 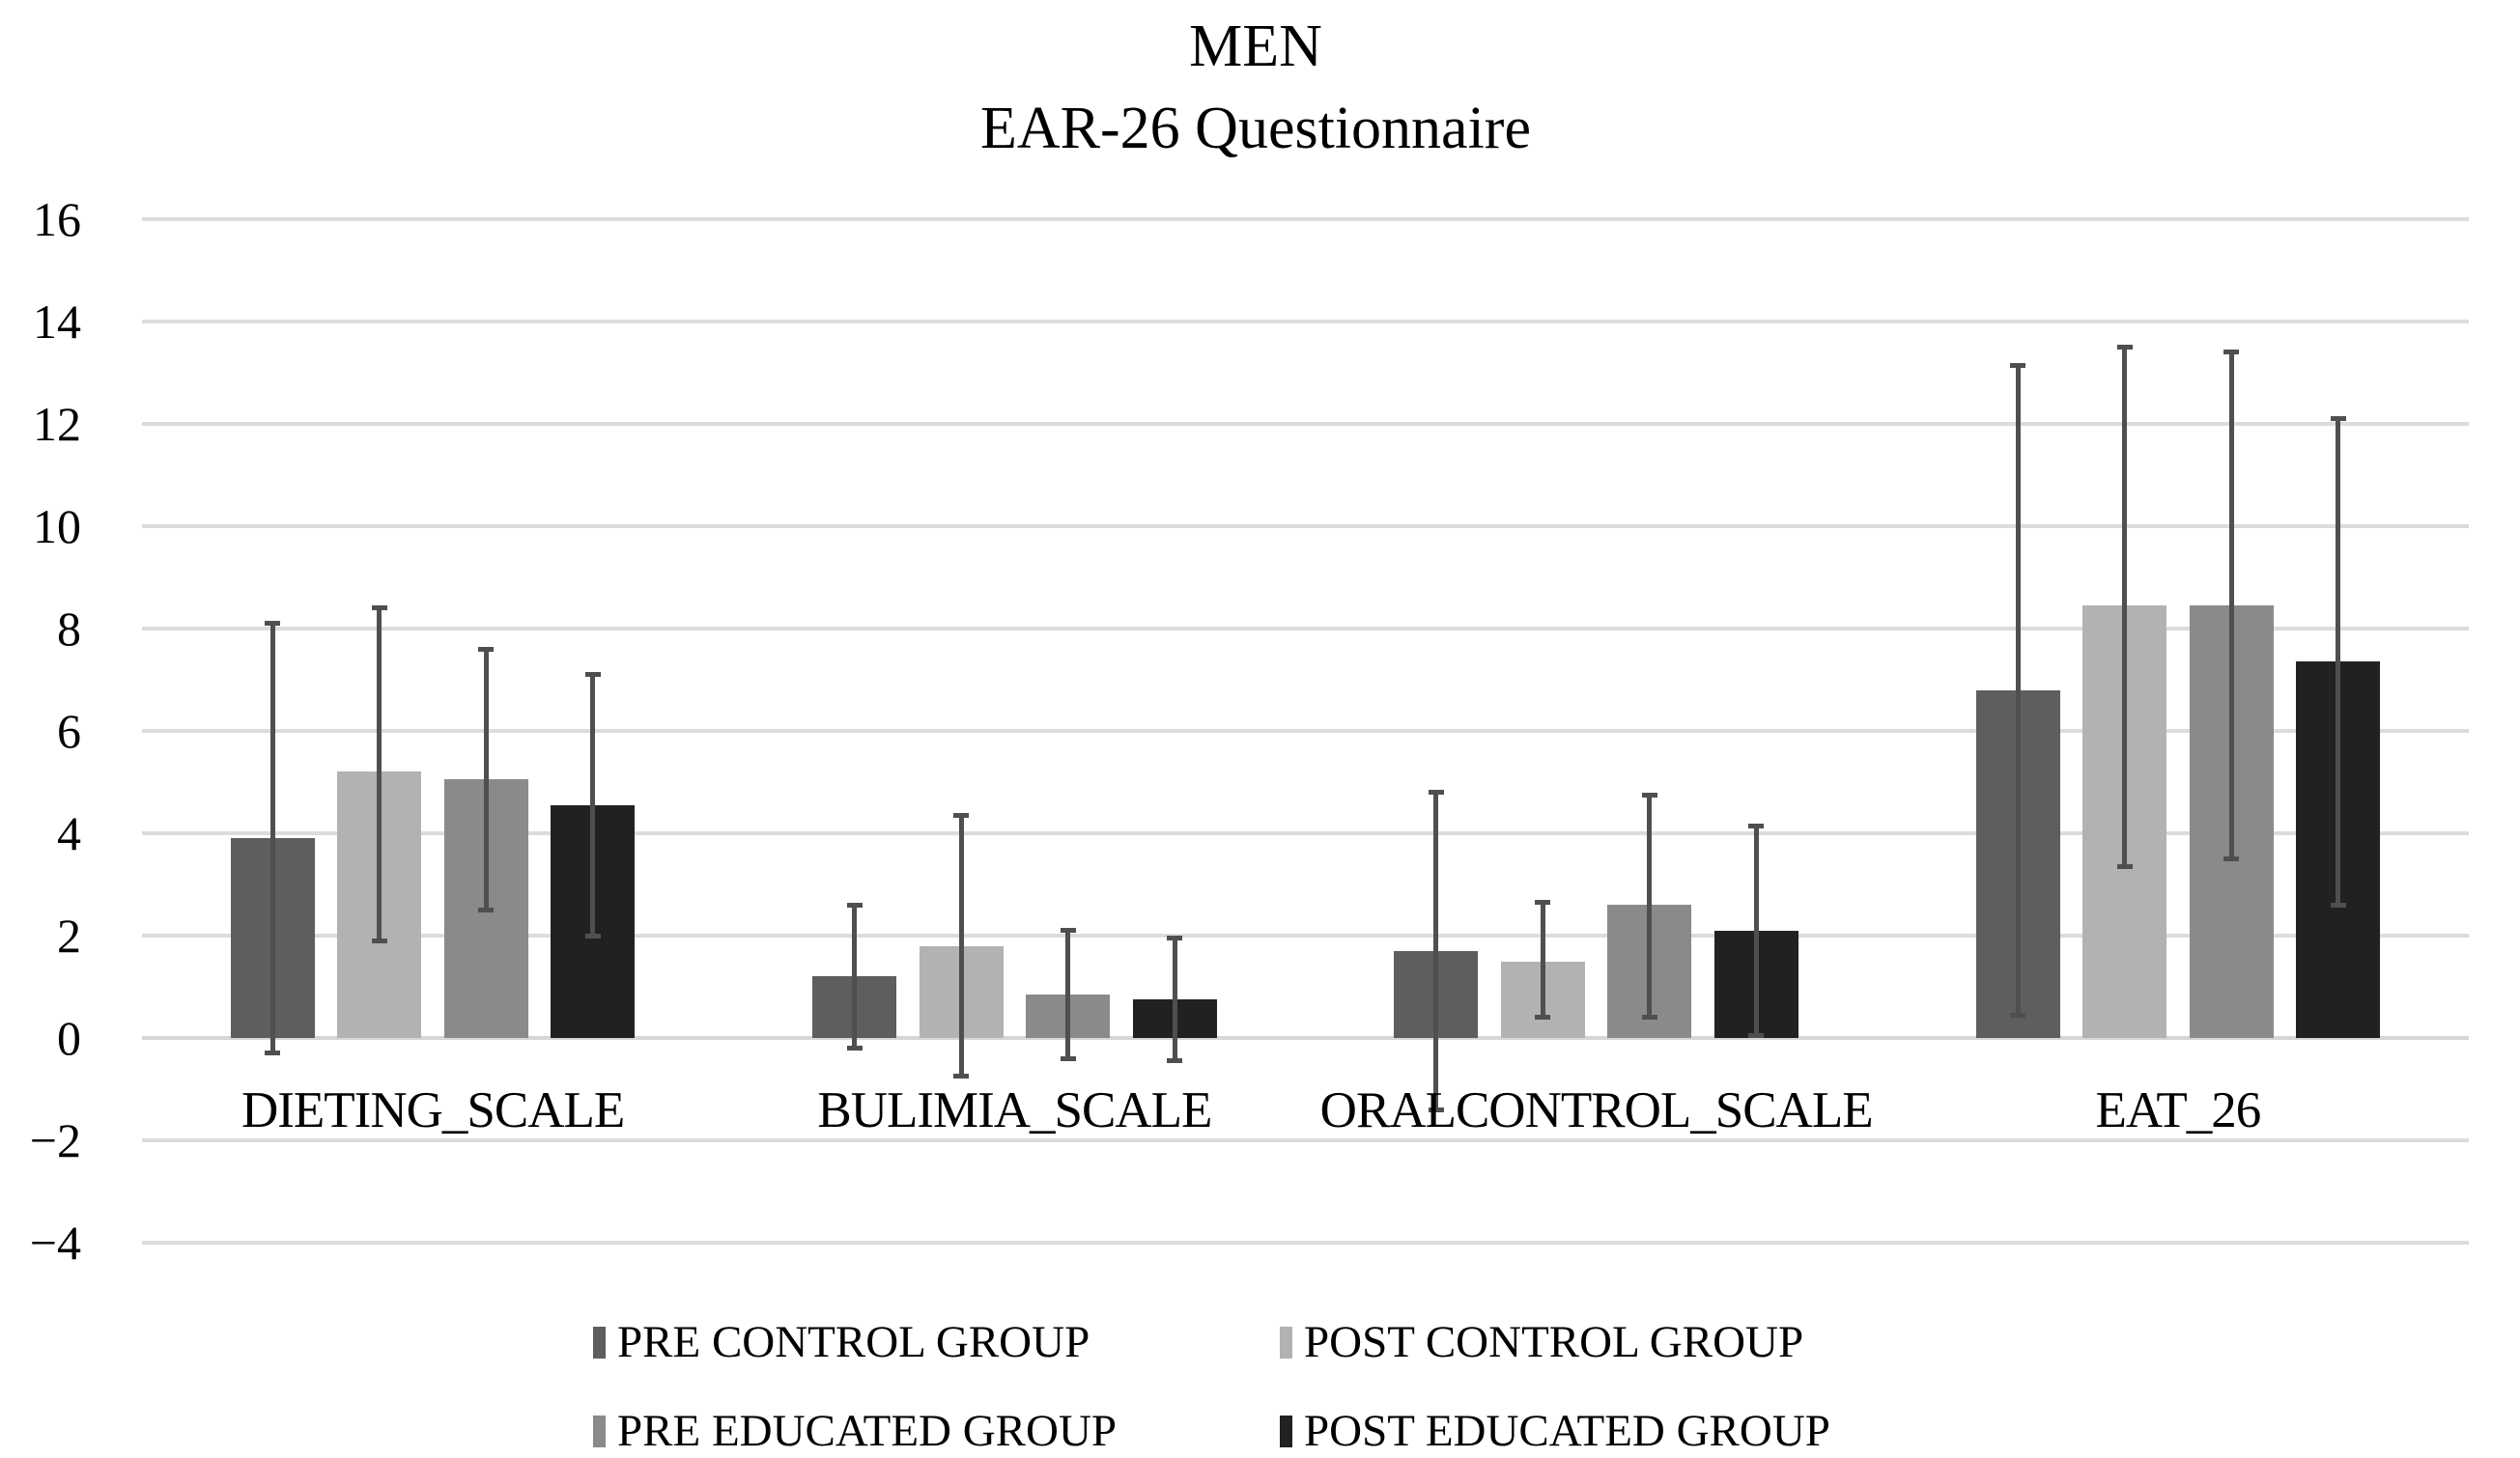 I want to click on legend-label-pre-control-group: PRE CONTROL GROUP, so click(x=854, y=1342).